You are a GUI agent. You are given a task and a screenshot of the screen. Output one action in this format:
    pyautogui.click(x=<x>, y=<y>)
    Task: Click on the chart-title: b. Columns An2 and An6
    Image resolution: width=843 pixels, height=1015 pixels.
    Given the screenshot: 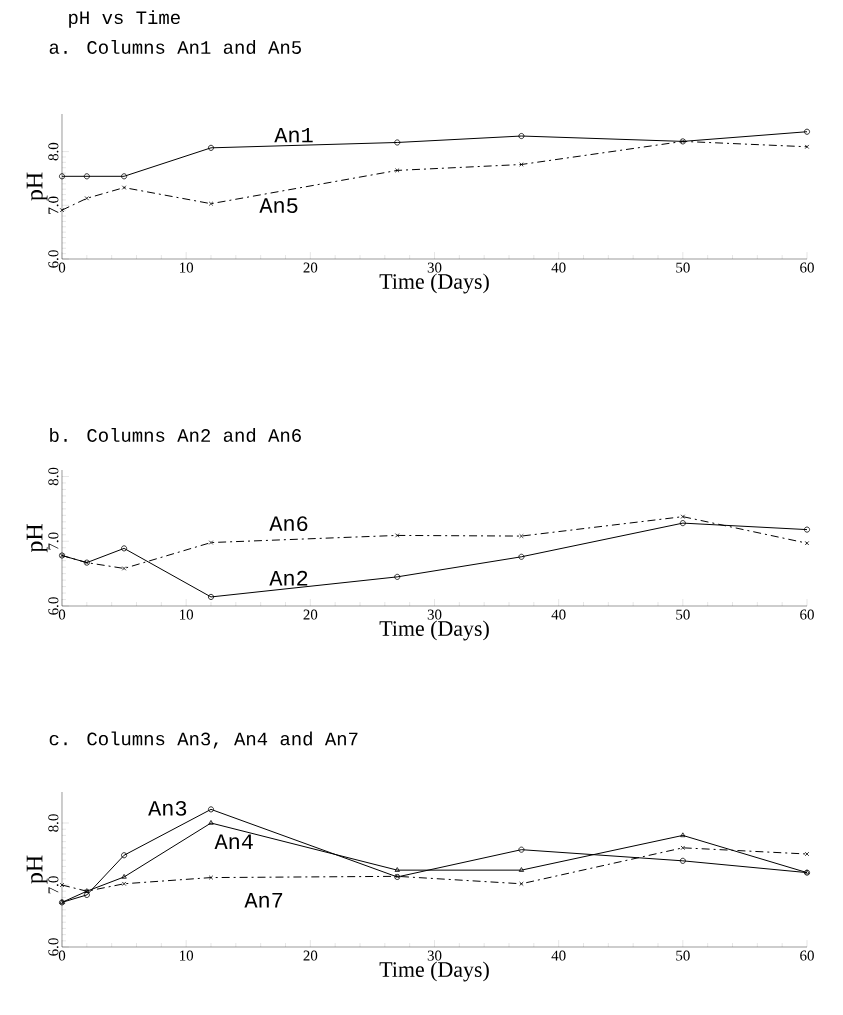 What is the action you would take?
    pyautogui.click(x=175, y=435)
    